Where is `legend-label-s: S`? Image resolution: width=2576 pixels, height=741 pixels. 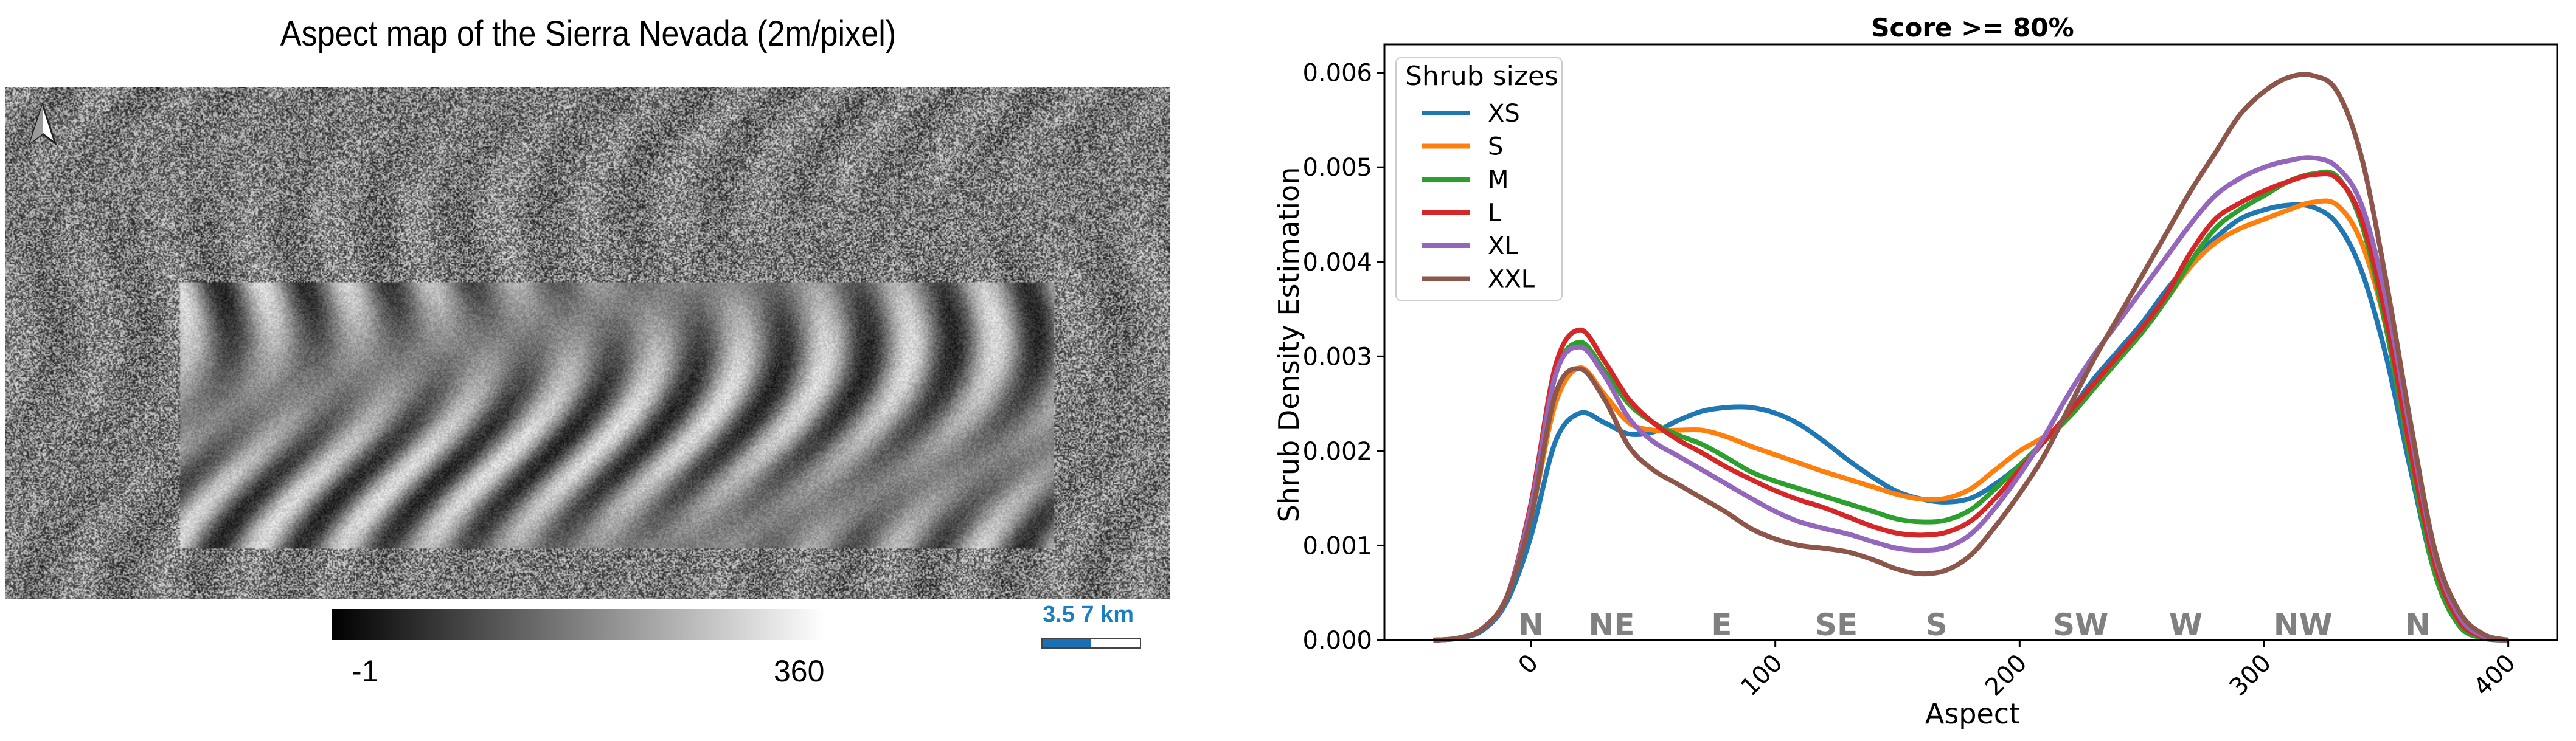 legend-label-s: S is located at coordinates (1495, 147).